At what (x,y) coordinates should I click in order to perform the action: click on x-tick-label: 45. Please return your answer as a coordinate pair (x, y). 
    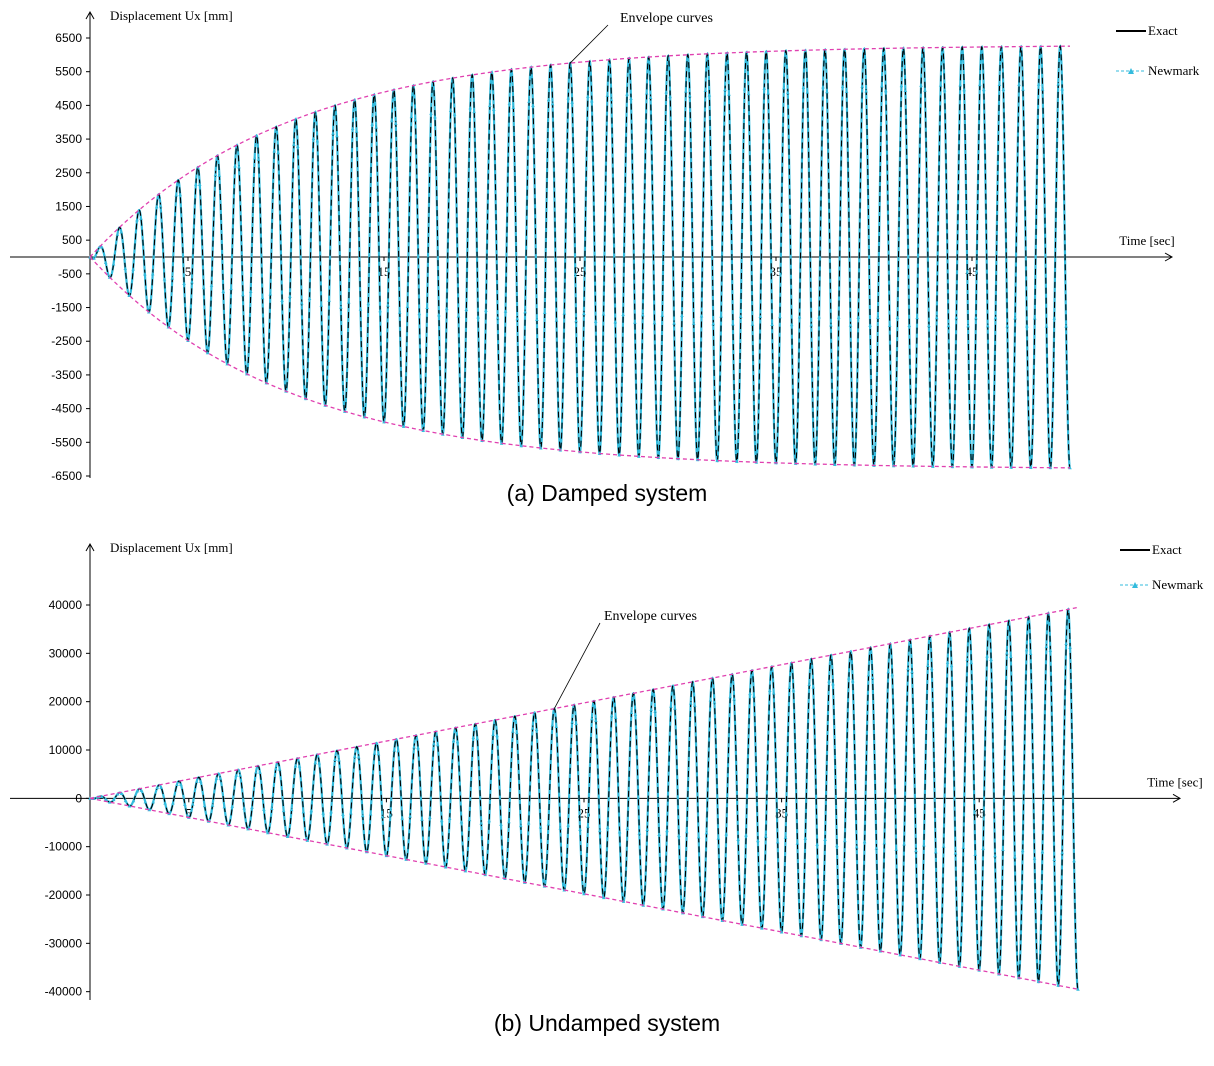
    Looking at the image, I should click on (979, 812).